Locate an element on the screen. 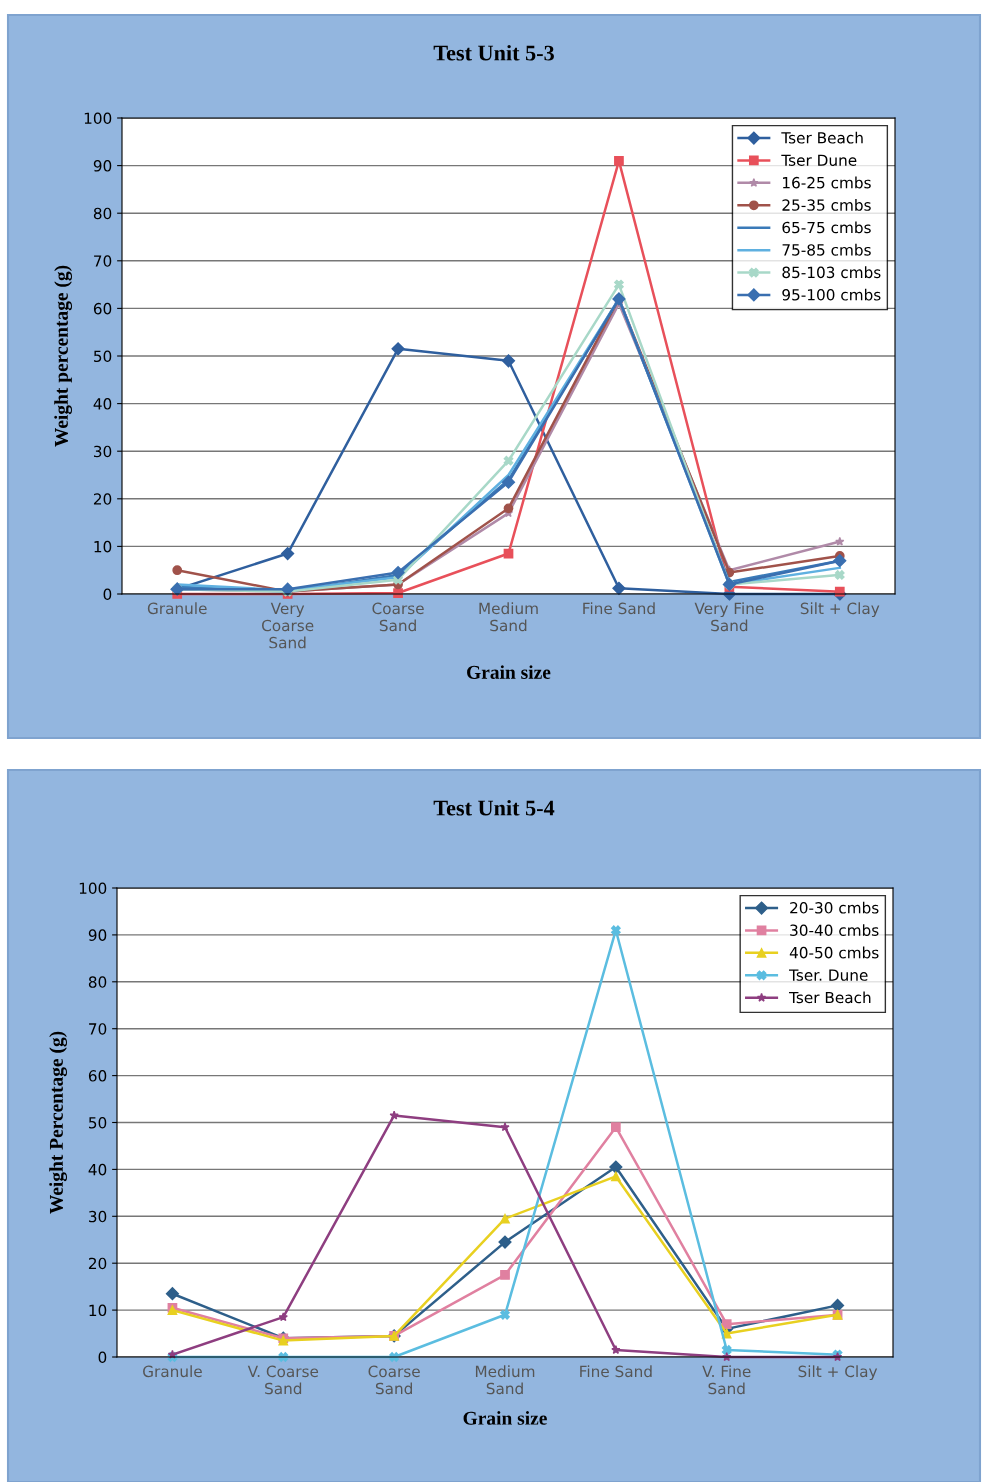 The width and height of the screenshot is (986, 1482). chart-title: Test Unit 5-3 is located at coordinates (493, 52).